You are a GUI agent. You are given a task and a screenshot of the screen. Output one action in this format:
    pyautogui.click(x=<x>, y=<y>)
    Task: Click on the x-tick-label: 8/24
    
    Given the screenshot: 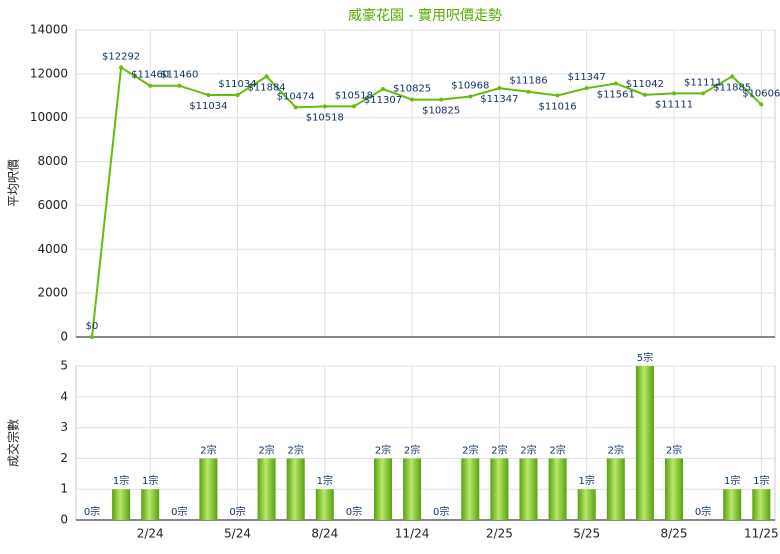 What is the action you would take?
    pyautogui.click(x=324, y=534)
    